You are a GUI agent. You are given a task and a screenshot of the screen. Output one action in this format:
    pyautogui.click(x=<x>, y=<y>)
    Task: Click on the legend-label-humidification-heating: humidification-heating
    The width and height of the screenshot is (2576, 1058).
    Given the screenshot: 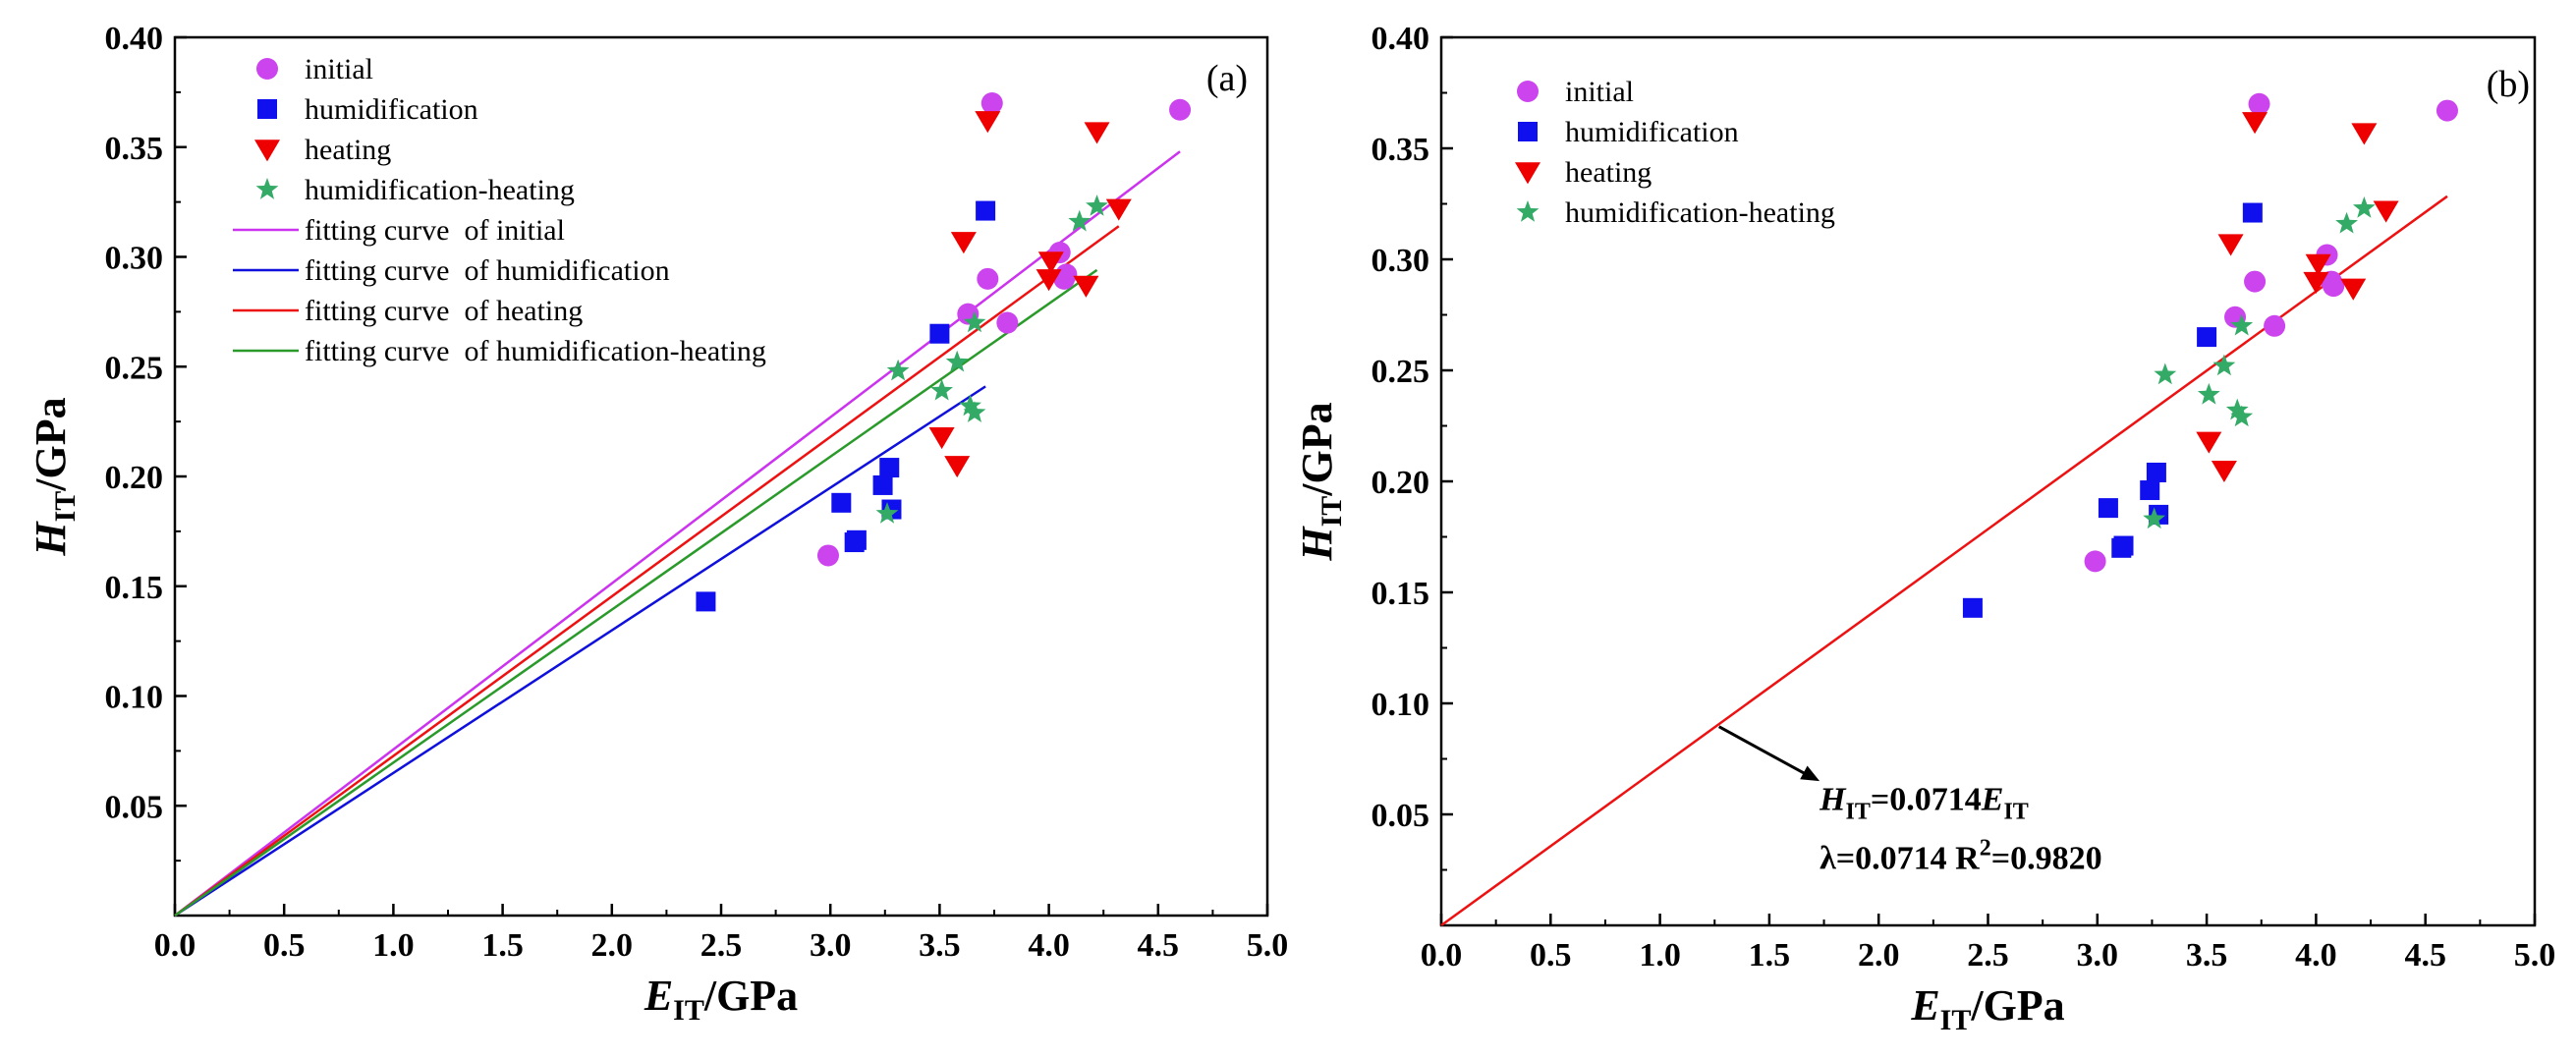 What is the action you would take?
    pyautogui.click(x=1700, y=212)
    